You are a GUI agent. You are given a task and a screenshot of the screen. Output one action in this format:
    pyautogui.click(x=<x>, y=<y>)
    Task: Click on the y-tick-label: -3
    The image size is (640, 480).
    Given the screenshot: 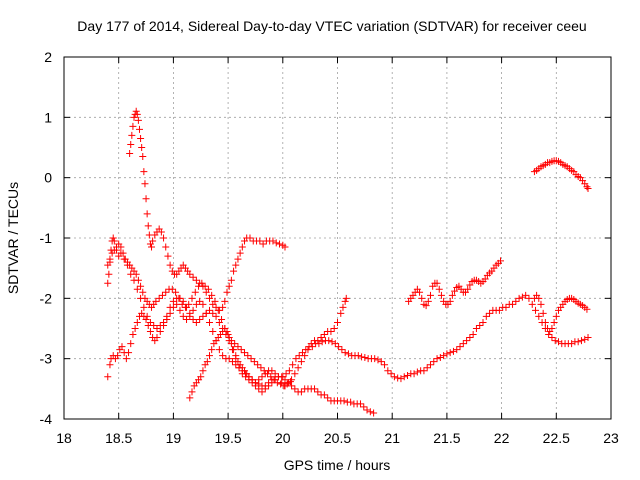 What is the action you would take?
    pyautogui.click(x=46, y=359)
    